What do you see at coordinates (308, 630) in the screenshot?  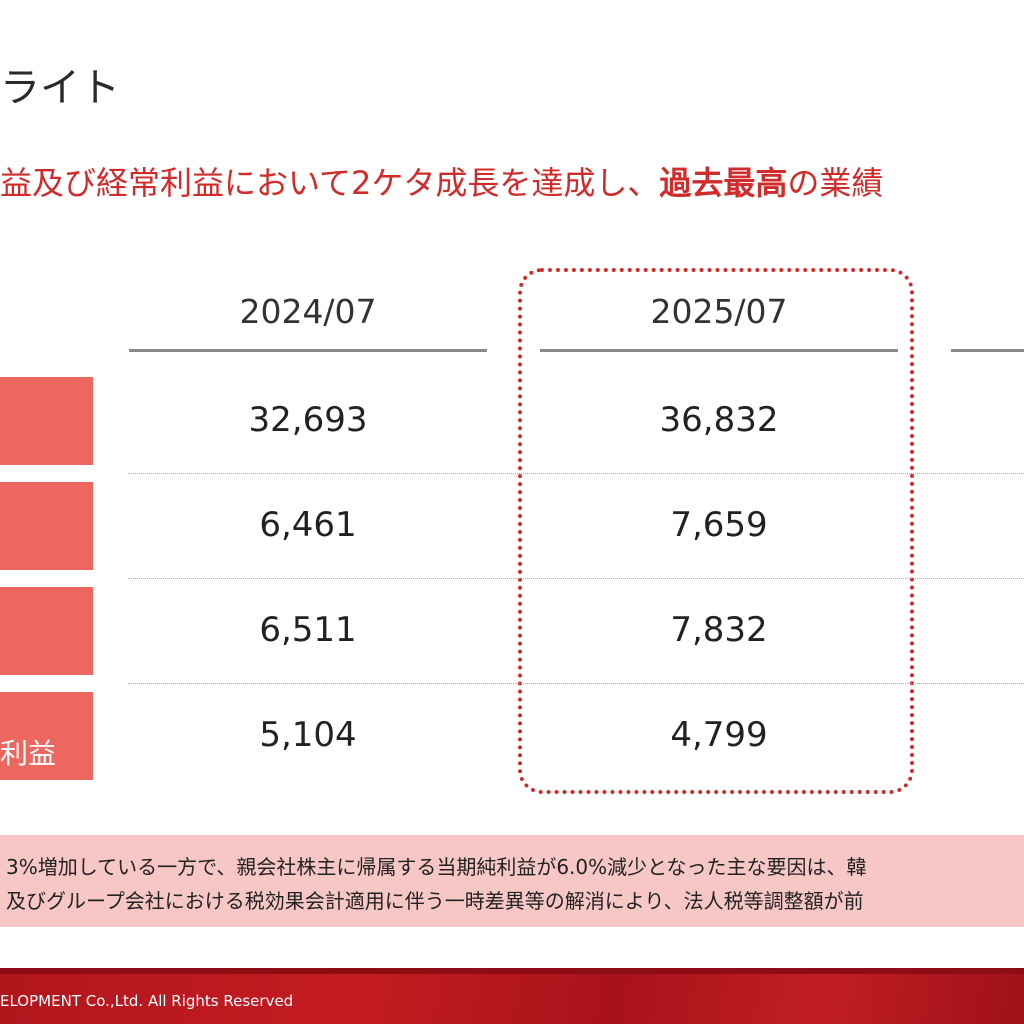 I see `cell-2024-row3: 6,511` at bounding box center [308, 630].